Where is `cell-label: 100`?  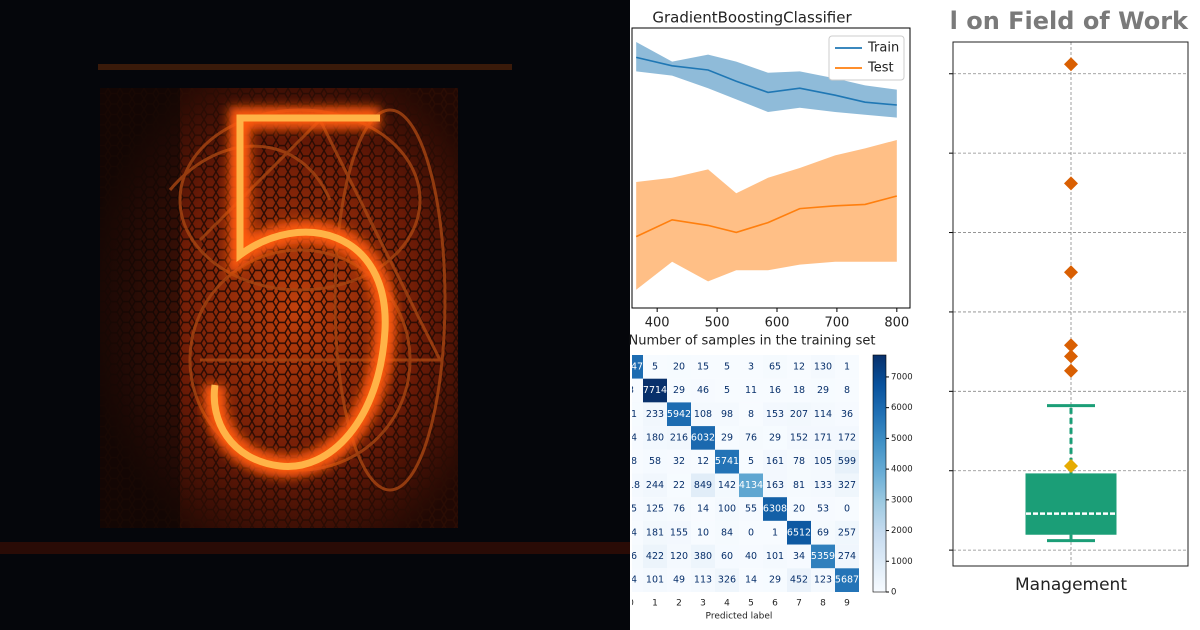 cell-label: 100 is located at coordinates (727, 509).